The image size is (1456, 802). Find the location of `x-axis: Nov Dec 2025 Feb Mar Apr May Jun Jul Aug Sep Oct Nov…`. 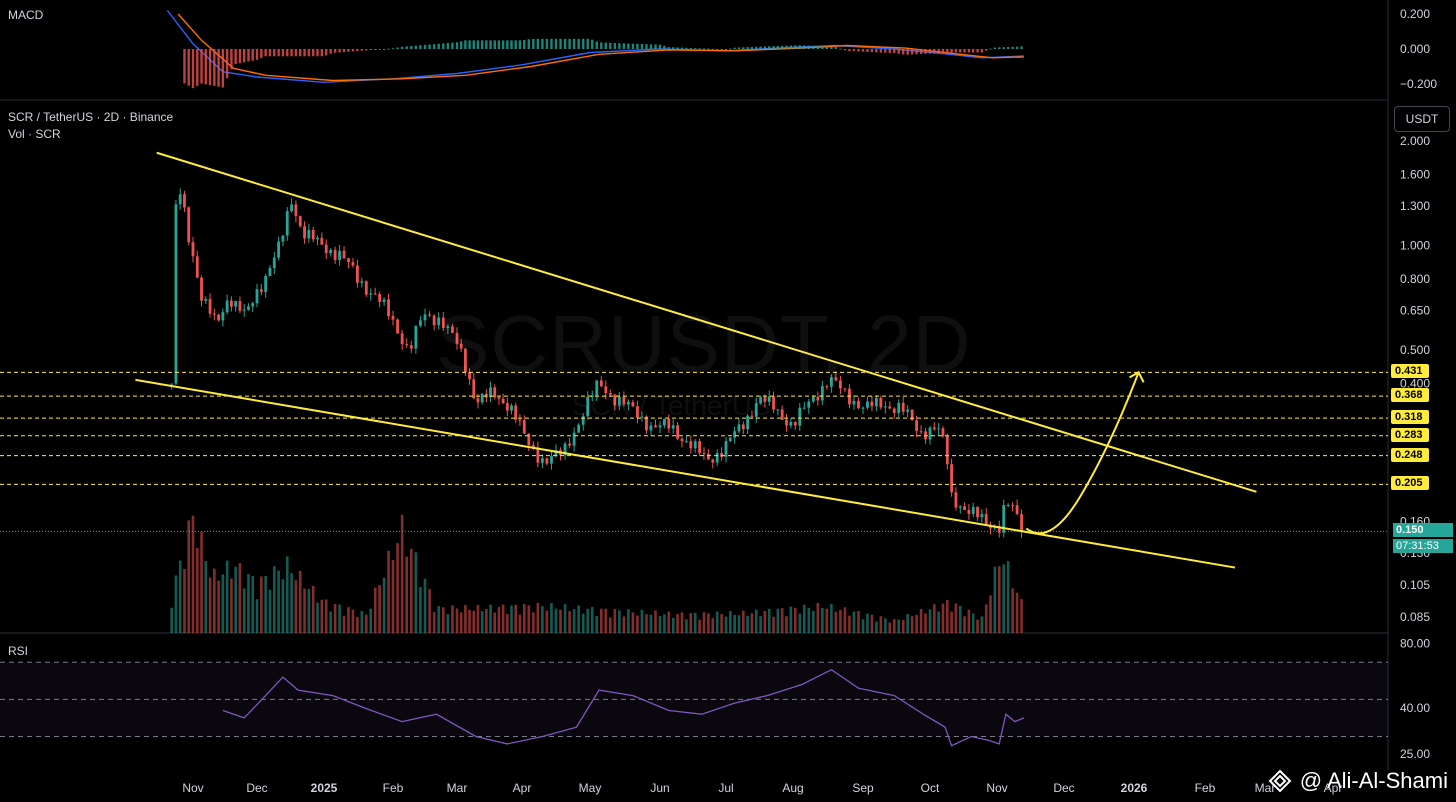

x-axis: Nov Dec 2025 Feb Mar Apr May Jun Jul Aug Sep Oct Nov… is located at coordinates (762, 788).